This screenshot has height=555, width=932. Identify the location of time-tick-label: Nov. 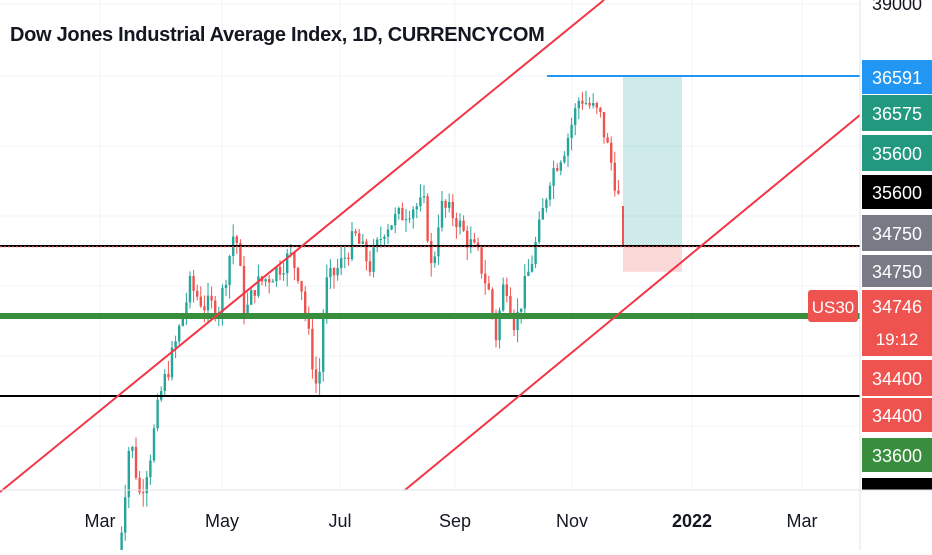
(572, 521).